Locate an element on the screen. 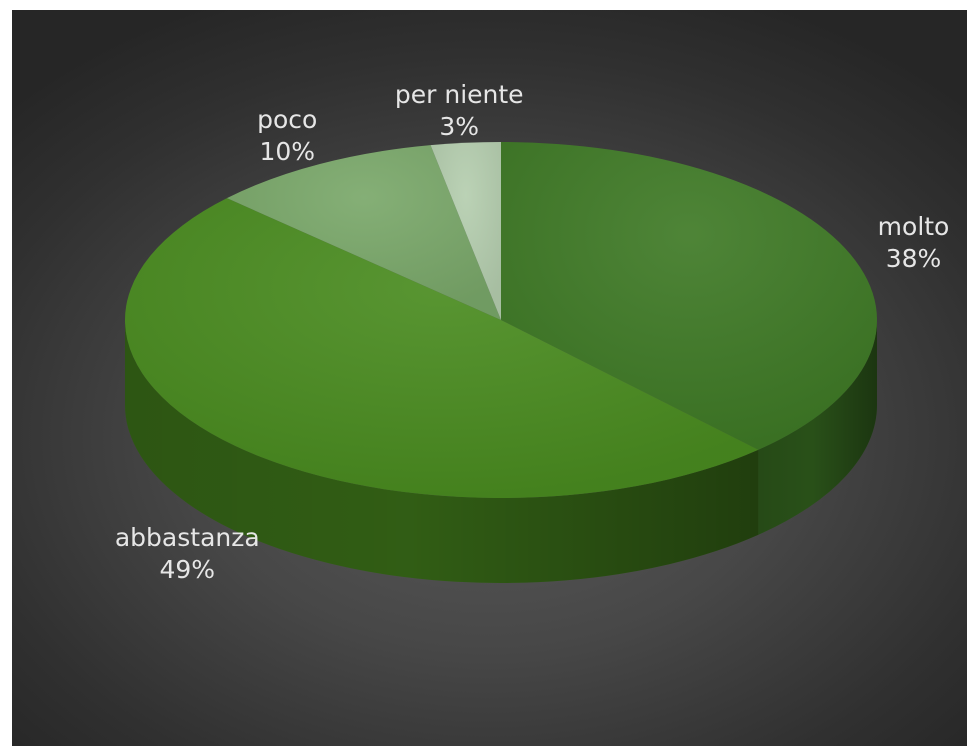  slice-percent: 3% is located at coordinates (459, 126).